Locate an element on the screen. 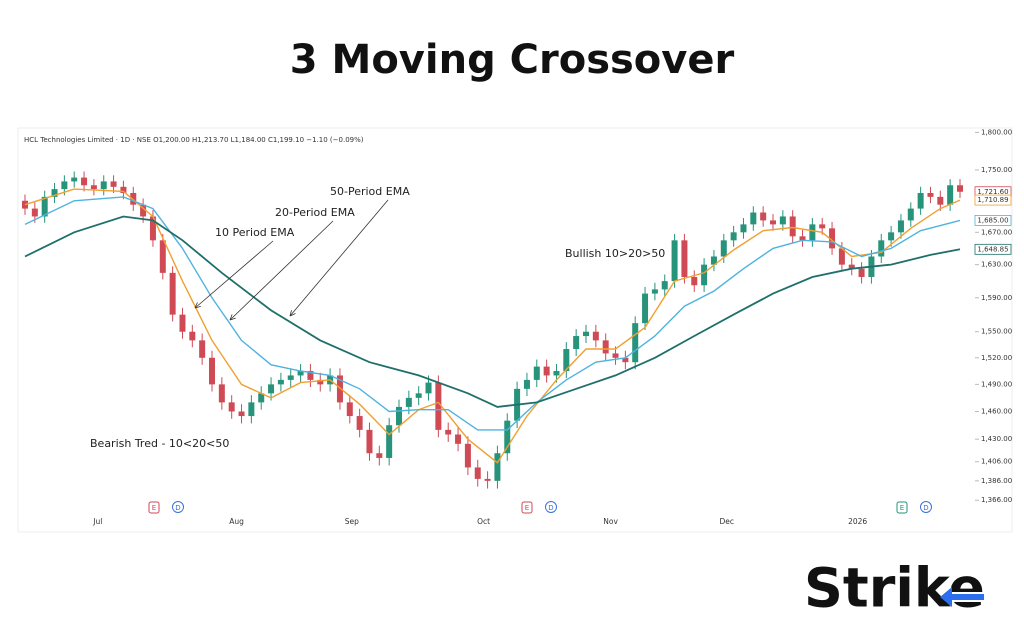 This screenshot has height=640, width=1024. price-tag is located at coordinates (993, 200).